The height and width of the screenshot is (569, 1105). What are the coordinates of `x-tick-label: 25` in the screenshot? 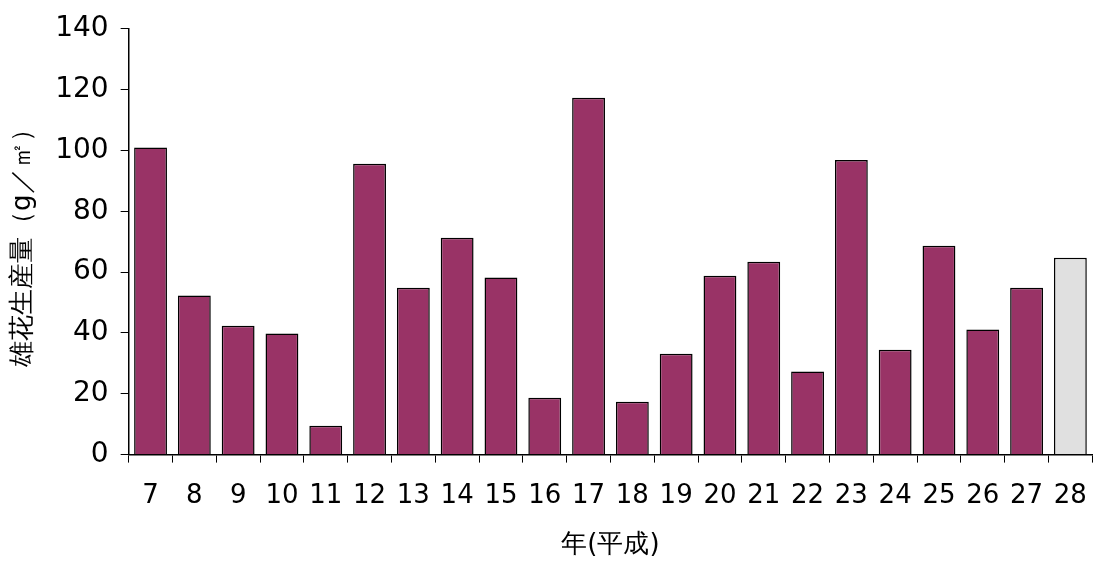 It's located at (939, 493).